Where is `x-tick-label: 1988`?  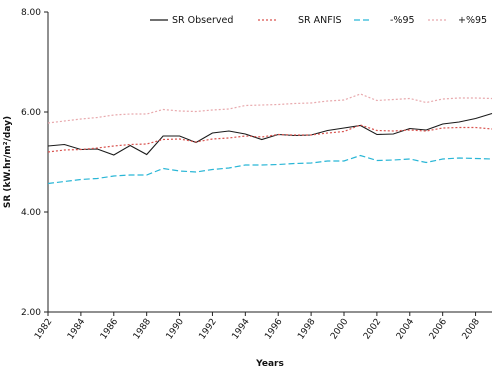
x-tick-label: 1988 is located at coordinates (142, 329).